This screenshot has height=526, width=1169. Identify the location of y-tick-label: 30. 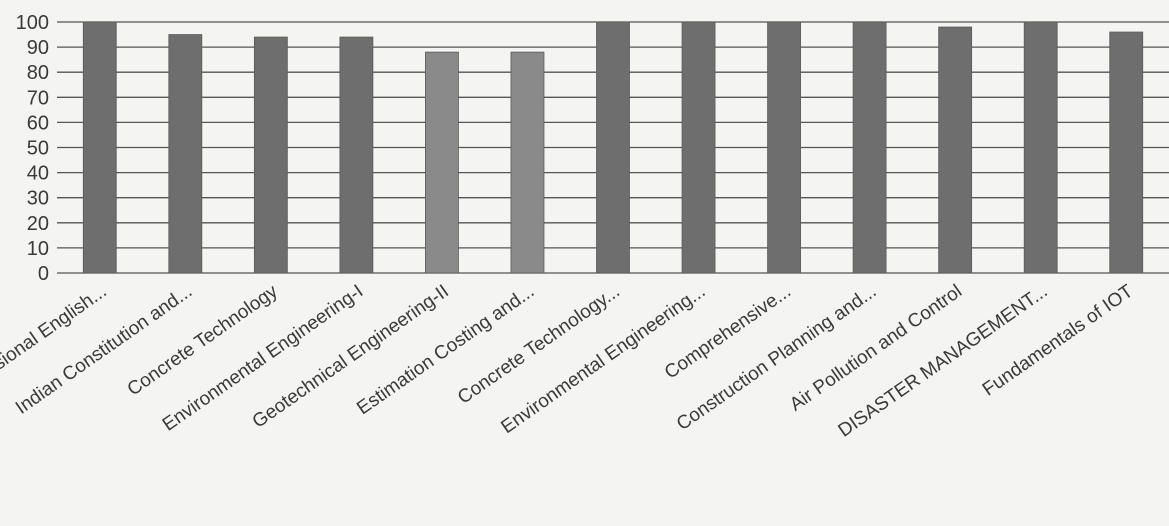
(38, 199).